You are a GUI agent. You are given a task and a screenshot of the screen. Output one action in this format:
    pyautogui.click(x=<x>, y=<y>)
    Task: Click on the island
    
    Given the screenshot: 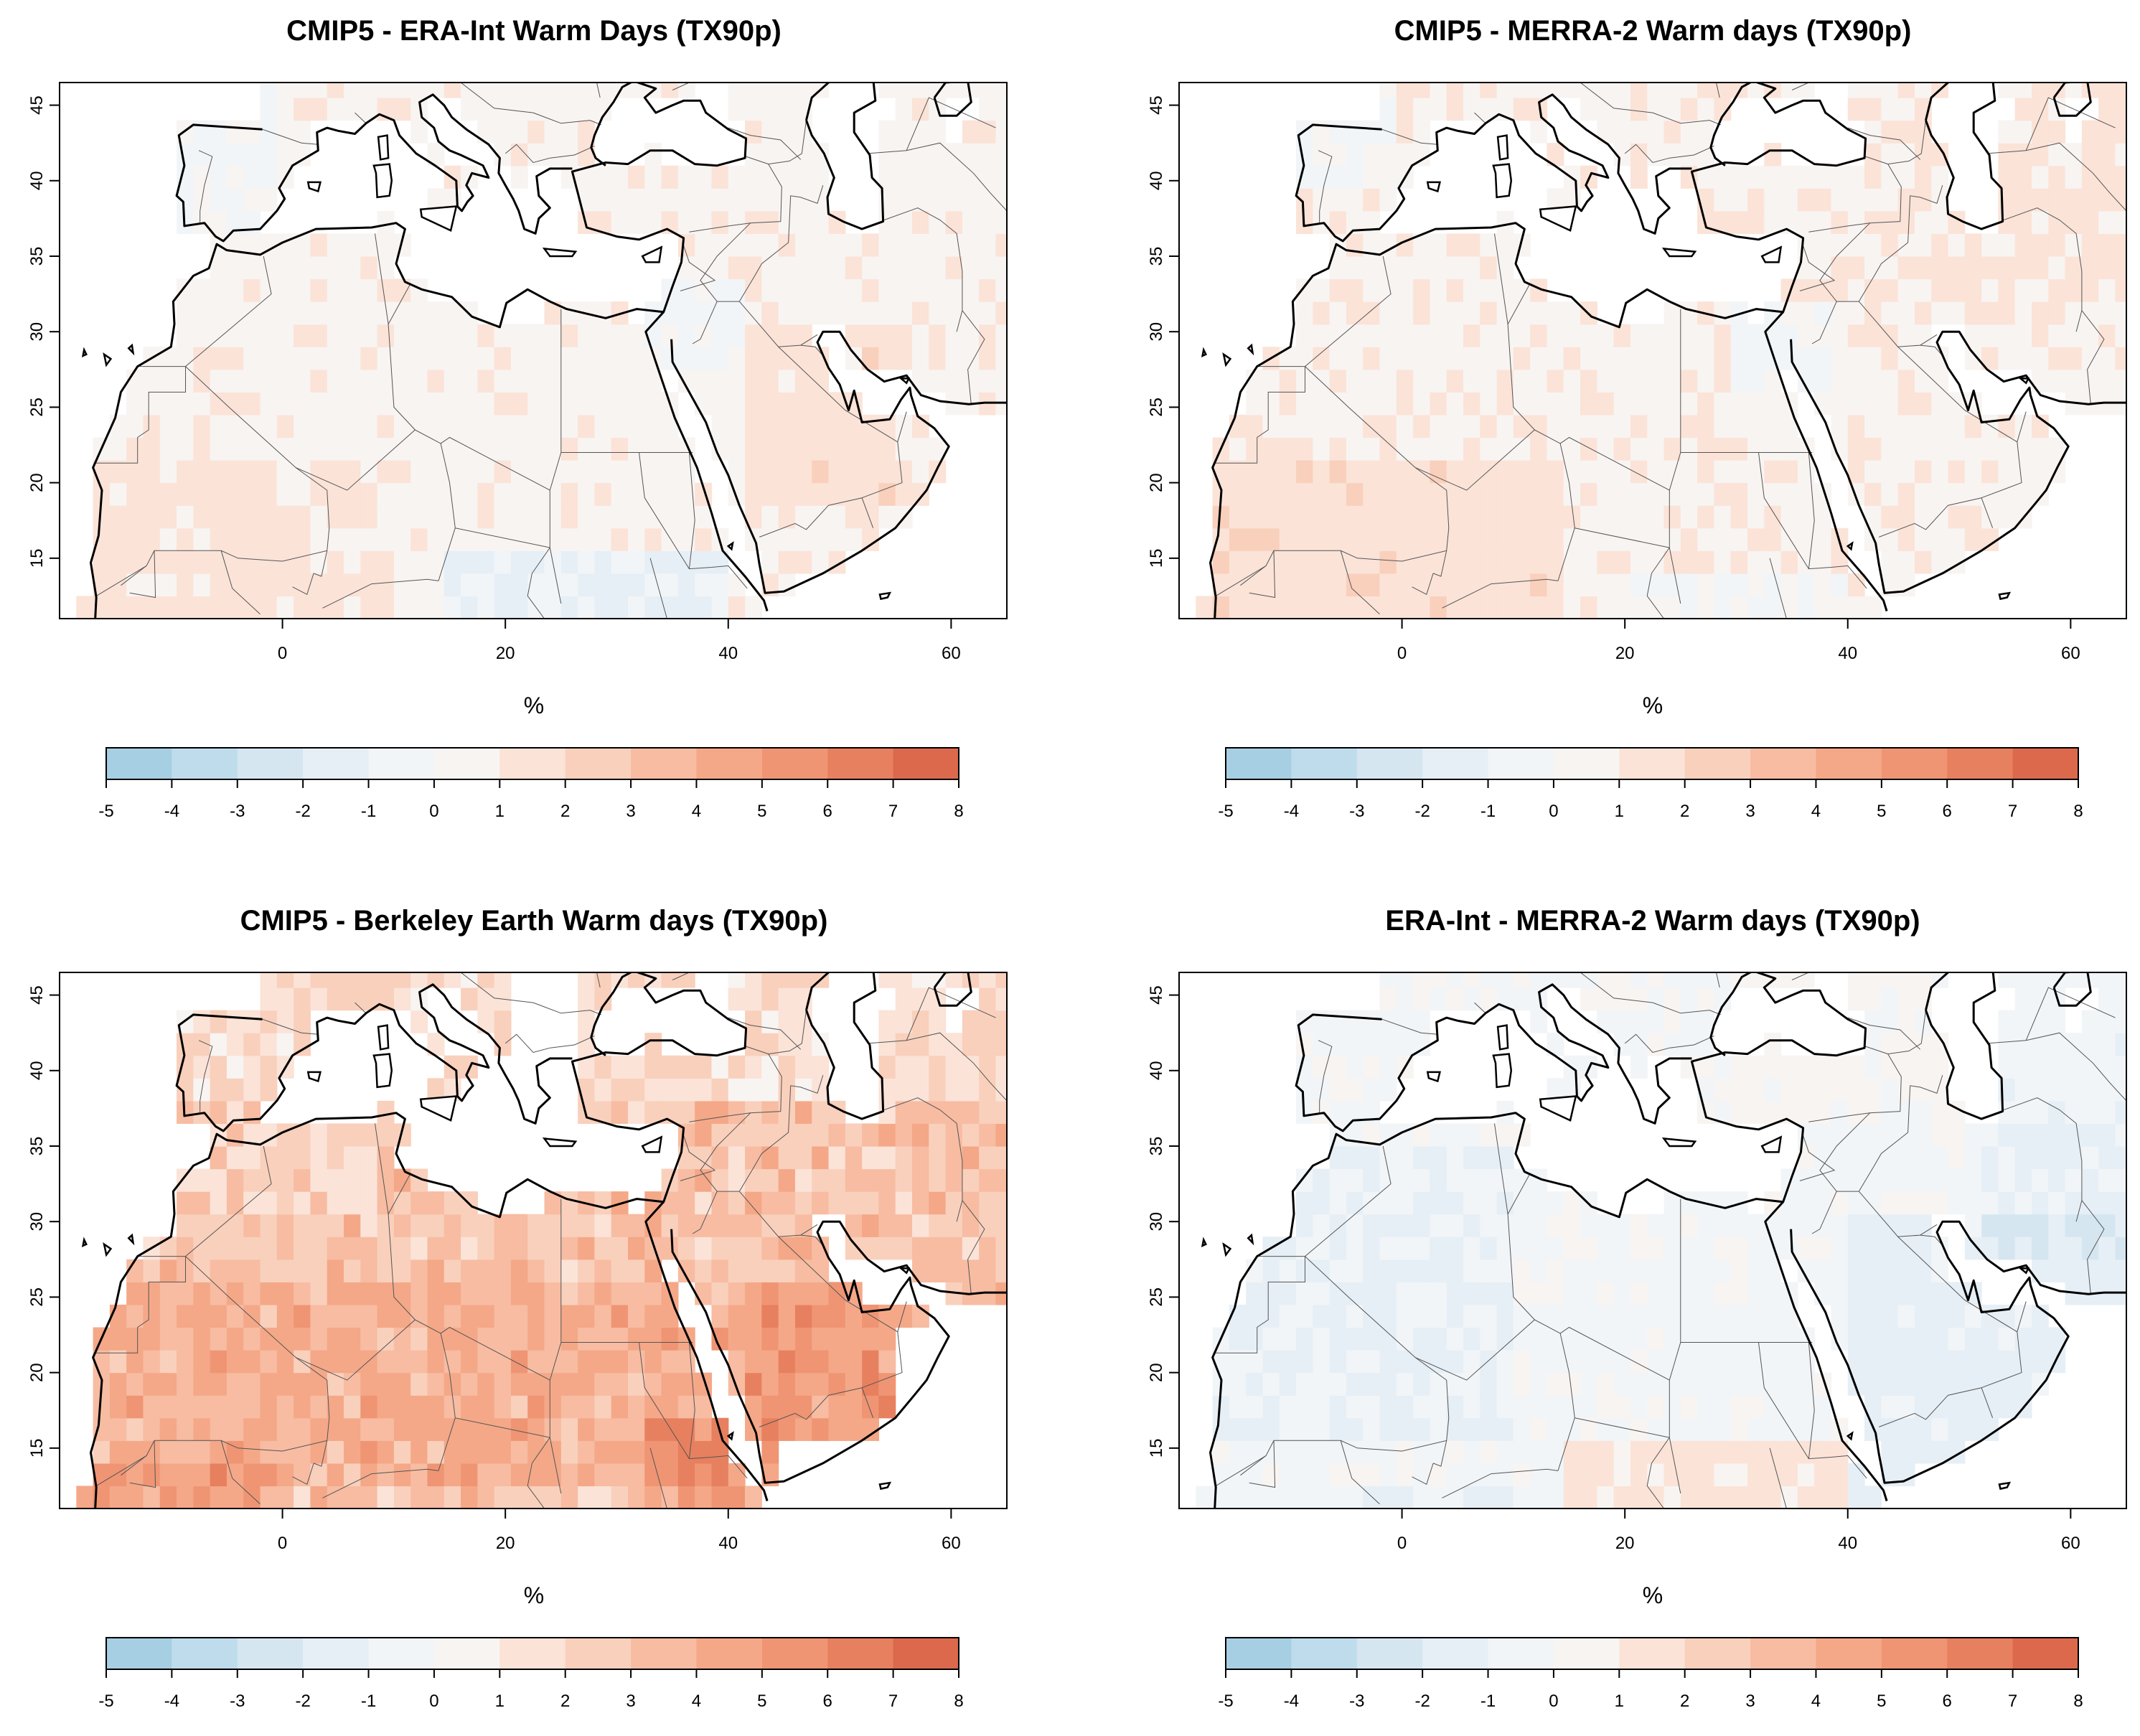 What is the action you would take?
    pyautogui.click(x=382, y=181)
    